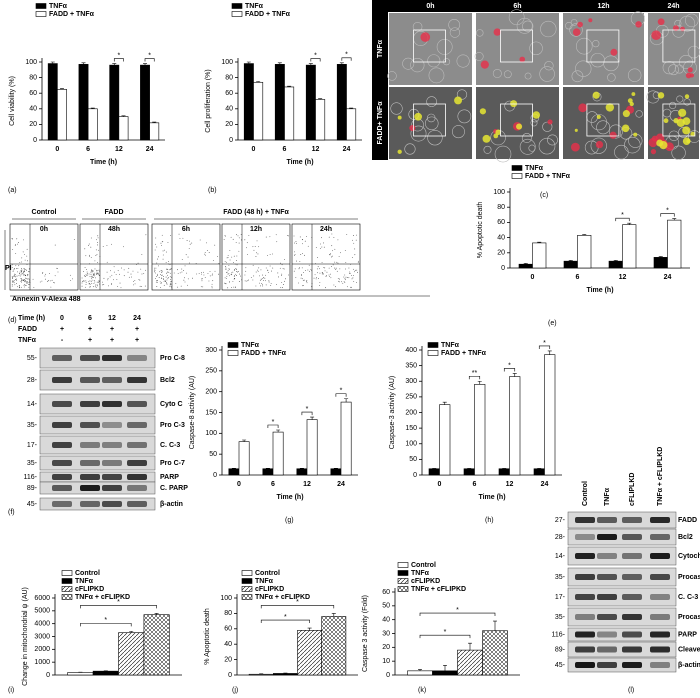 The image size is (700, 698). What do you see at coordinates (430, 49) in the screenshot?
I see `micro-image` at bounding box center [430, 49].